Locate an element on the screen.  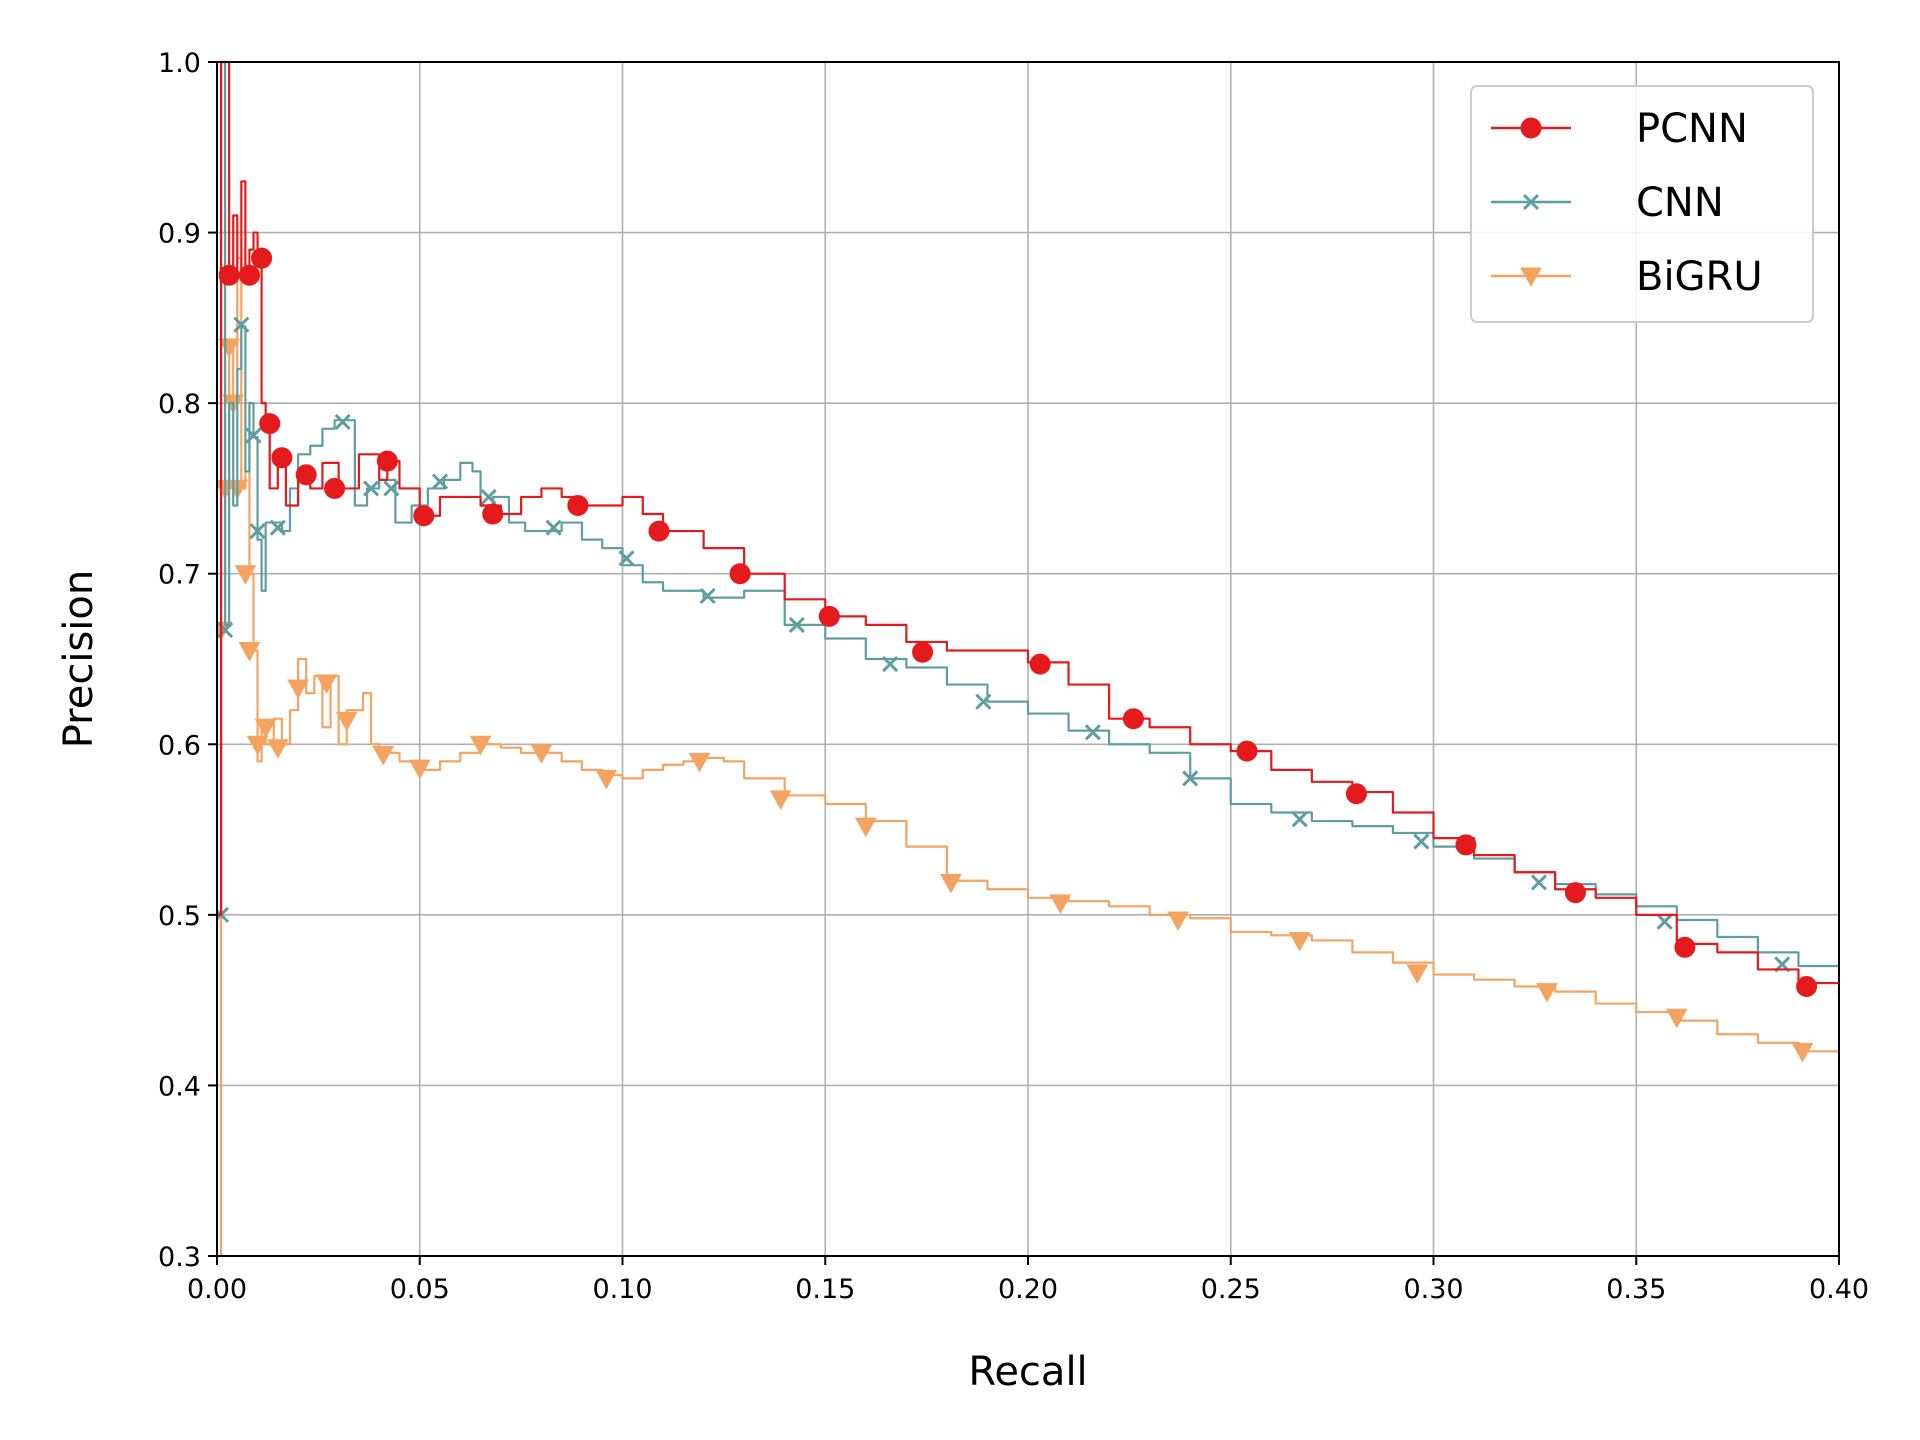
legend-item-cnn: CNN is located at coordinates (1607, 203).